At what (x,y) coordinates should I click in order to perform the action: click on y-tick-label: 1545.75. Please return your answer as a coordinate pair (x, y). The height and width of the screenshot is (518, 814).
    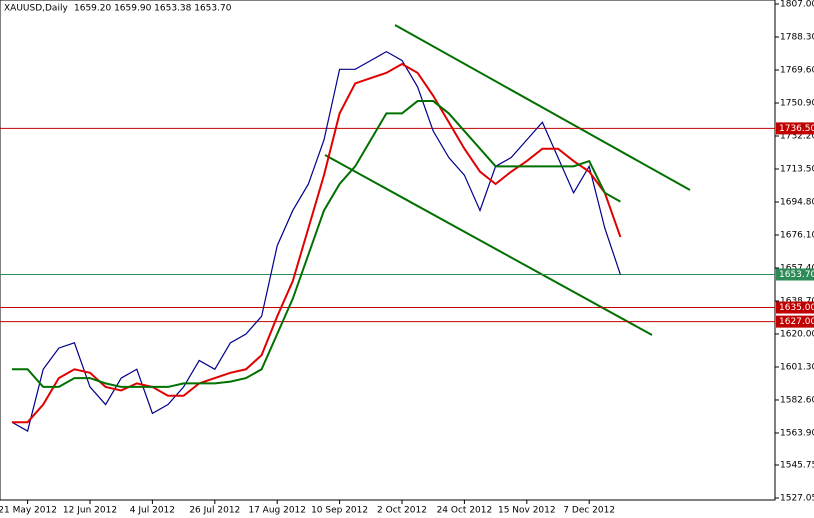
    Looking at the image, I should click on (797, 466).